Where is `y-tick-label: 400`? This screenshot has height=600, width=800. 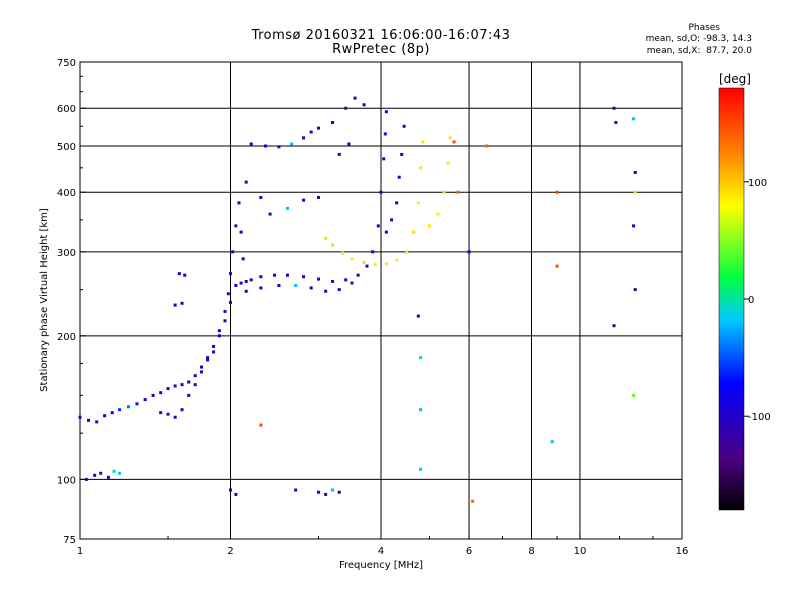
y-tick-label: 400 is located at coordinates (66, 193).